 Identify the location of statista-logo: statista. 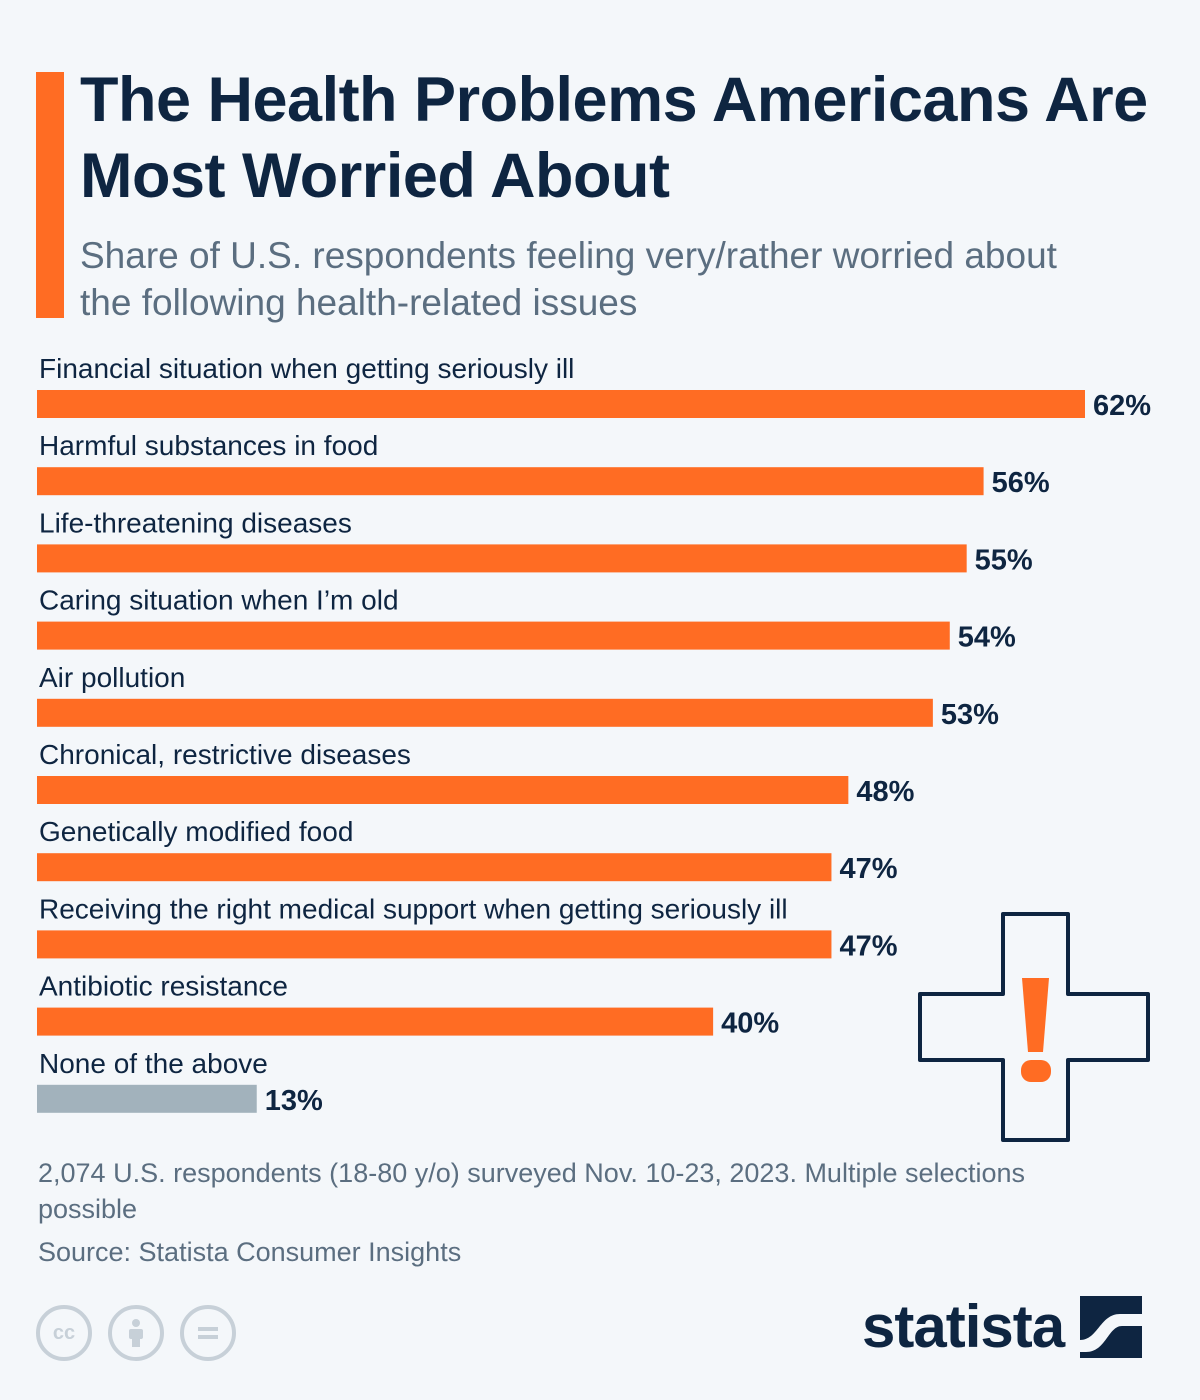
(1002, 1326).